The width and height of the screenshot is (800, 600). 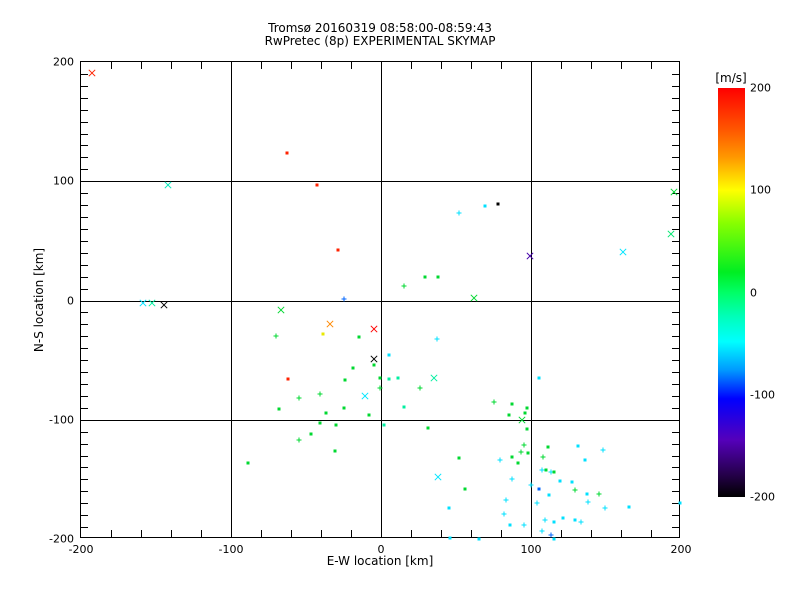 What do you see at coordinates (231, 549) in the screenshot?
I see `x-tick-label: -100` at bounding box center [231, 549].